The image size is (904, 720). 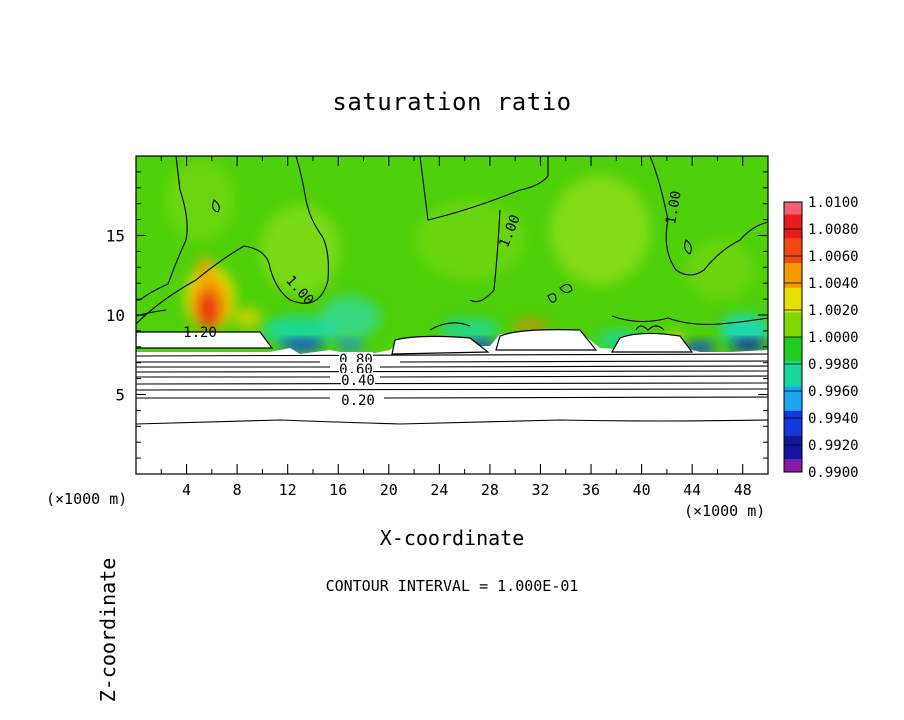 I want to click on contour-label: 0.20, so click(x=358, y=401).